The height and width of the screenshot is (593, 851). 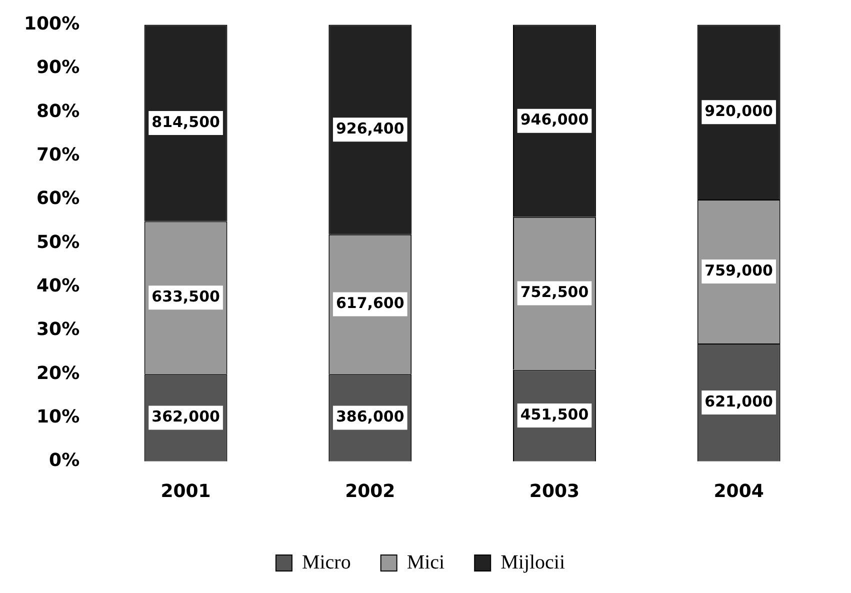 I want to click on y-tick-label: 90%, so click(x=58, y=67).